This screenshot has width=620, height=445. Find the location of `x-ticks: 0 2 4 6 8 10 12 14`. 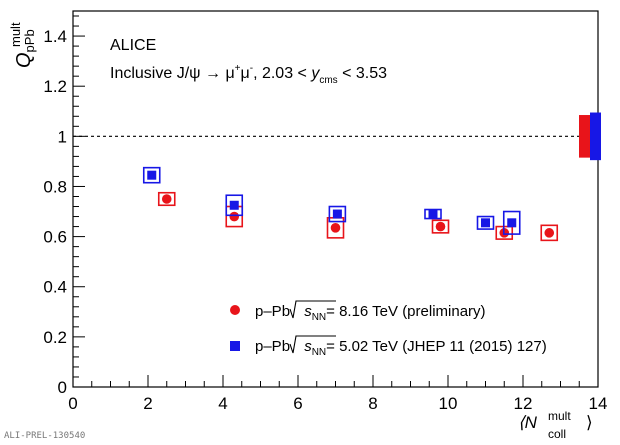

x-ticks: 0 2 4 6 8 10 12 14 is located at coordinates (337, 394).